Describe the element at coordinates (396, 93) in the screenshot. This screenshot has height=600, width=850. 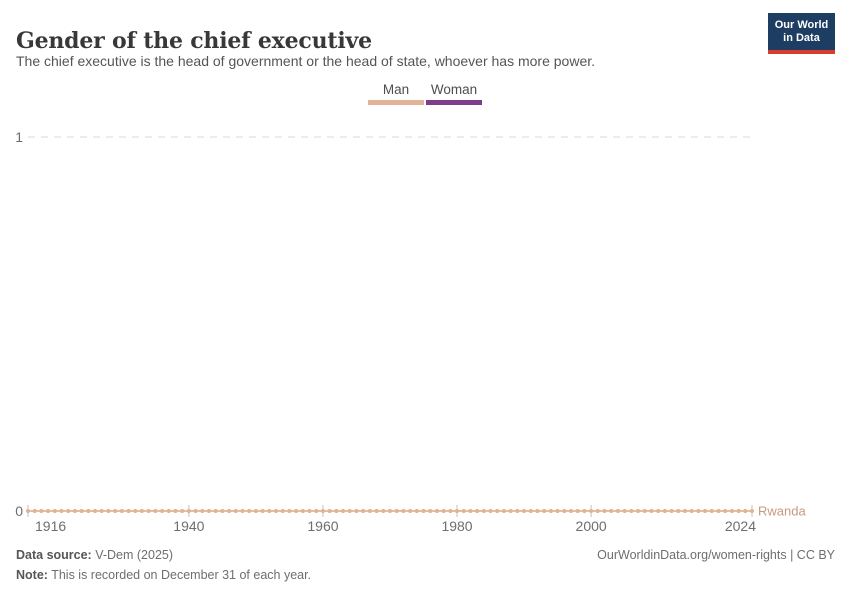
I see `legend-item-man: Man` at that location.